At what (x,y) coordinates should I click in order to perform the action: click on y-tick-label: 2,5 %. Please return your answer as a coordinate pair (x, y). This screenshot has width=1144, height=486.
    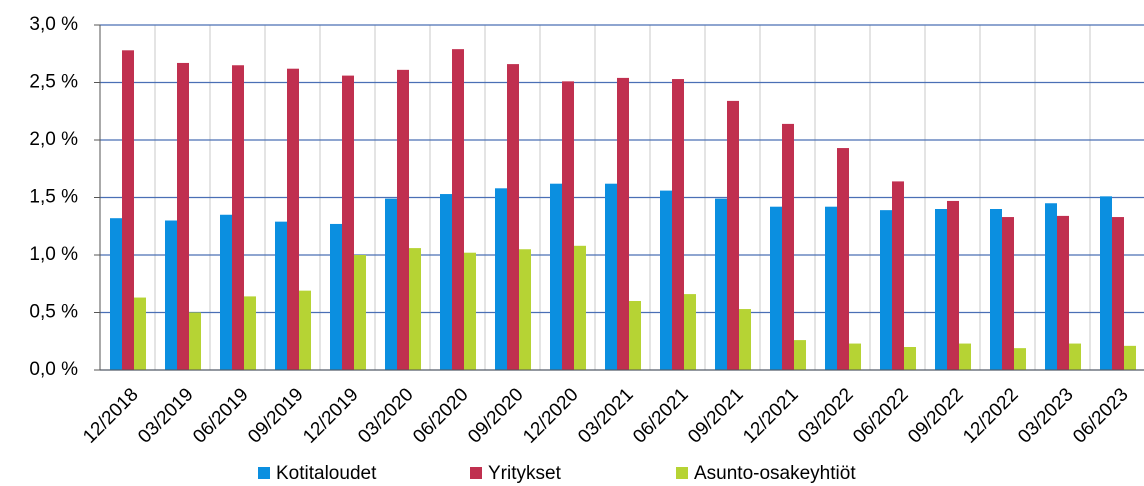
    Looking at the image, I should click on (53, 82).